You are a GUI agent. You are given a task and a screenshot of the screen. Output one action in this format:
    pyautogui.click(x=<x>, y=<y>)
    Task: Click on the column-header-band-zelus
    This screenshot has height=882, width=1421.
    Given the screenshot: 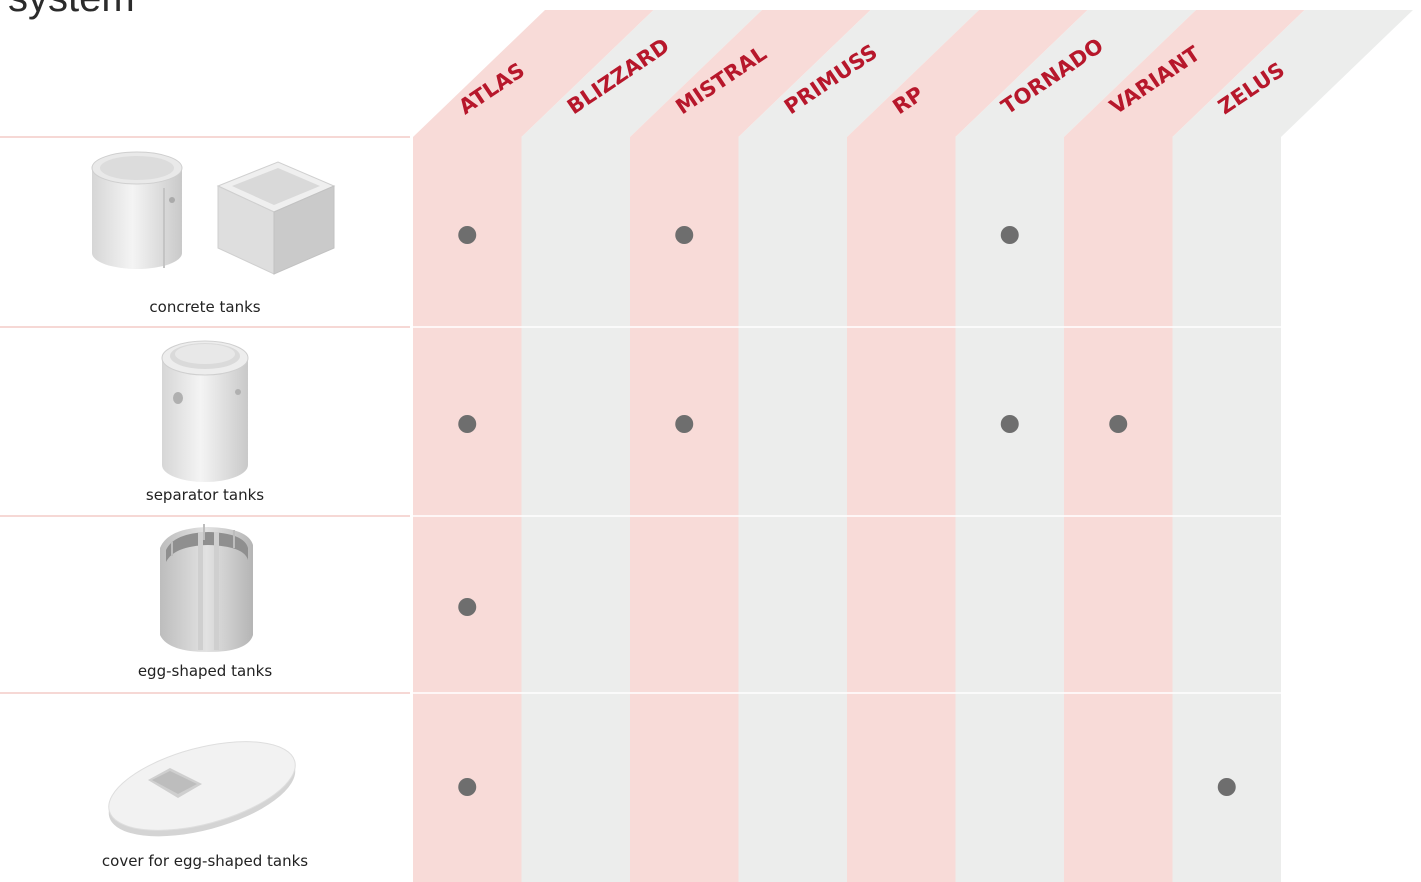 What is the action you would take?
    pyautogui.click(x=1292, y=73)
    